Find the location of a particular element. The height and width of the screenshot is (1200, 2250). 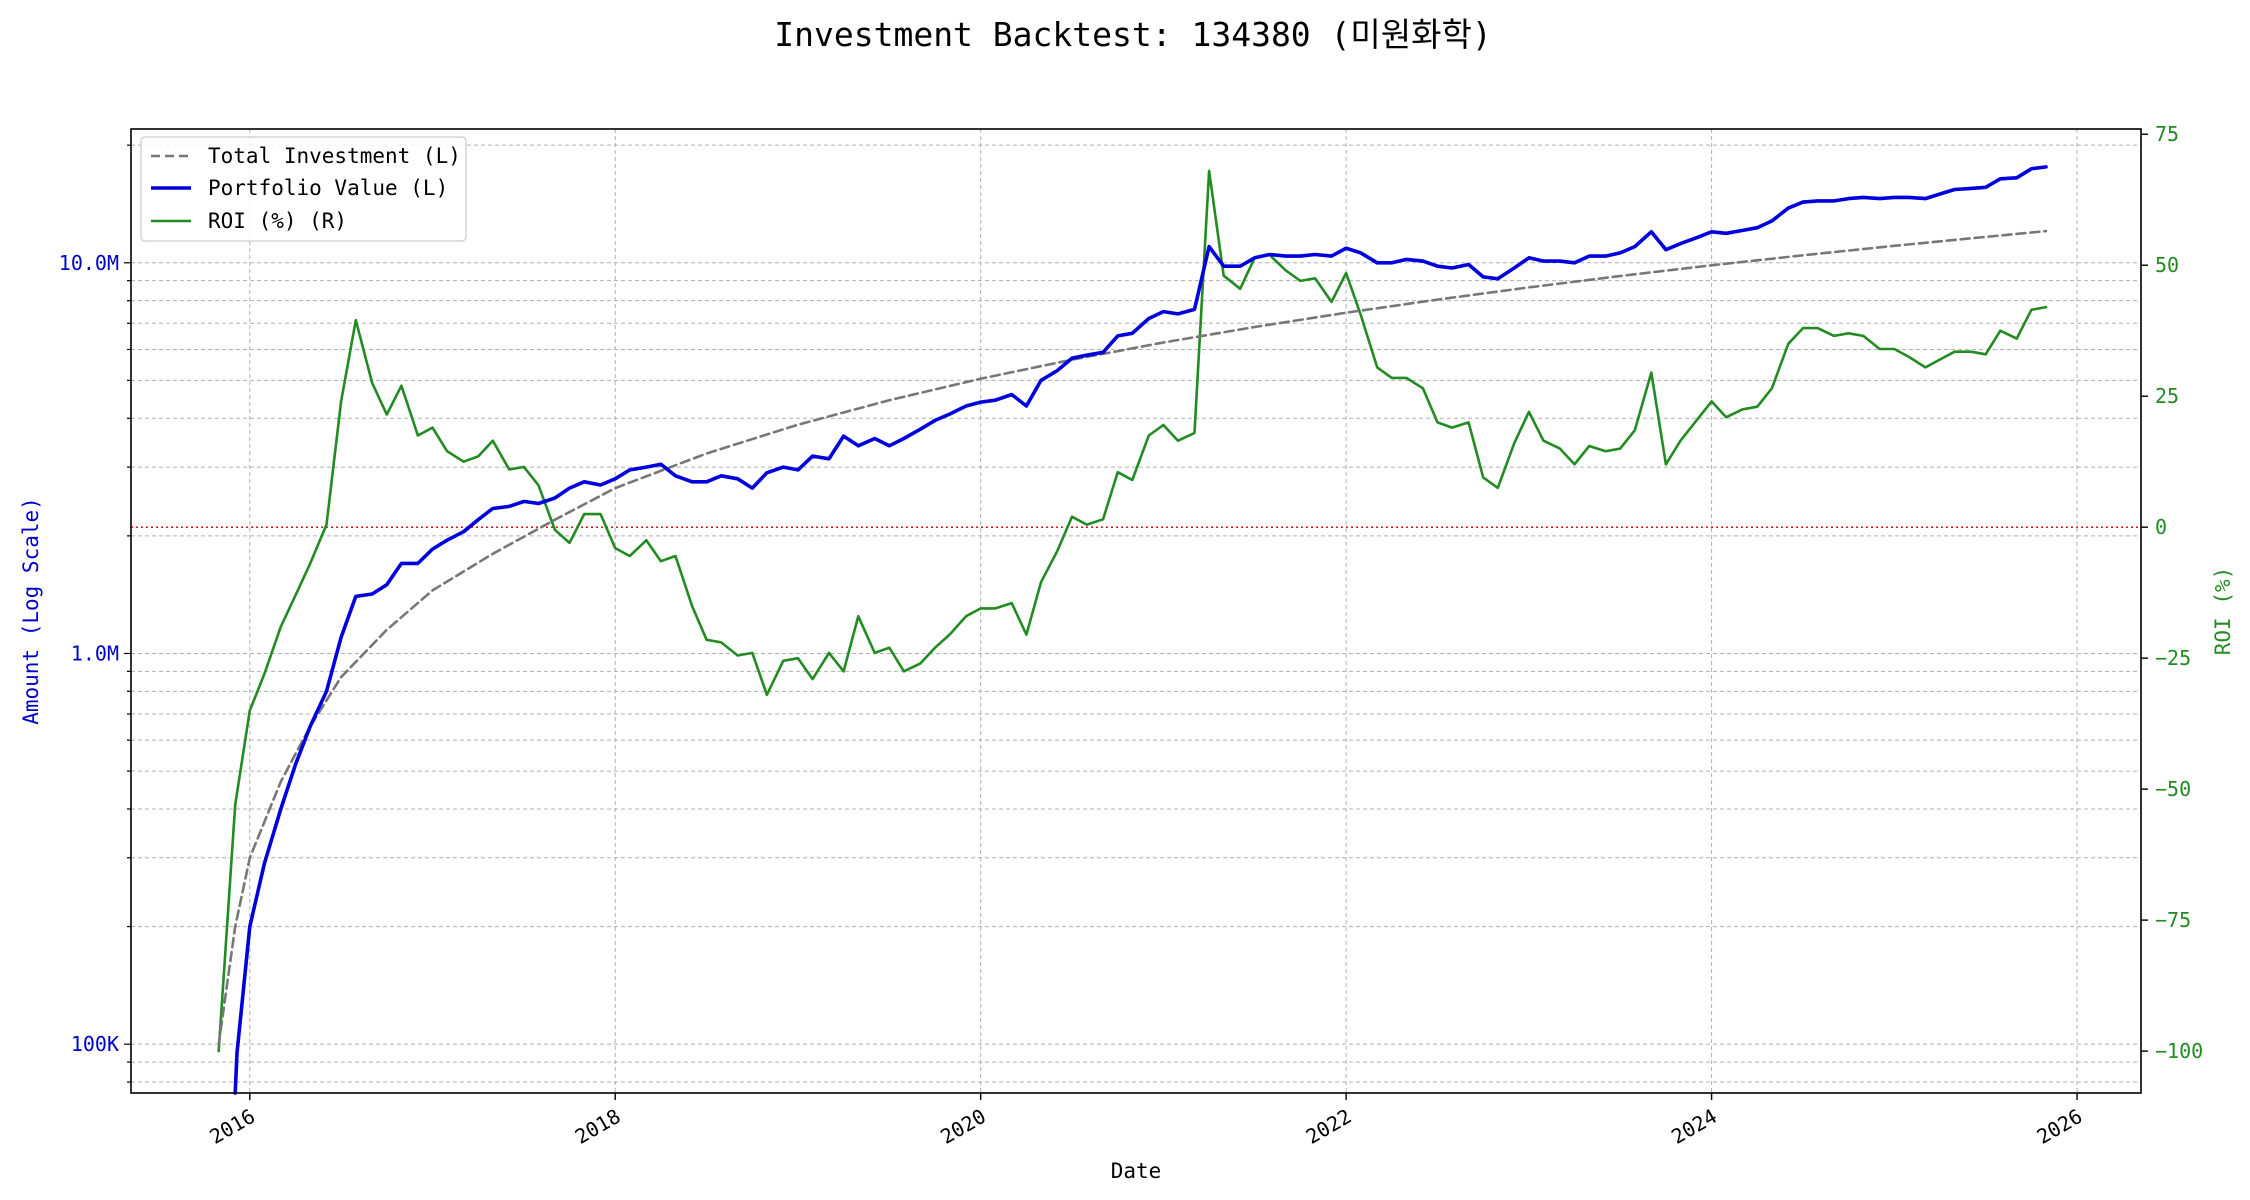

y-right-tick-label: −100 is located at coordinates (2179, 1051).